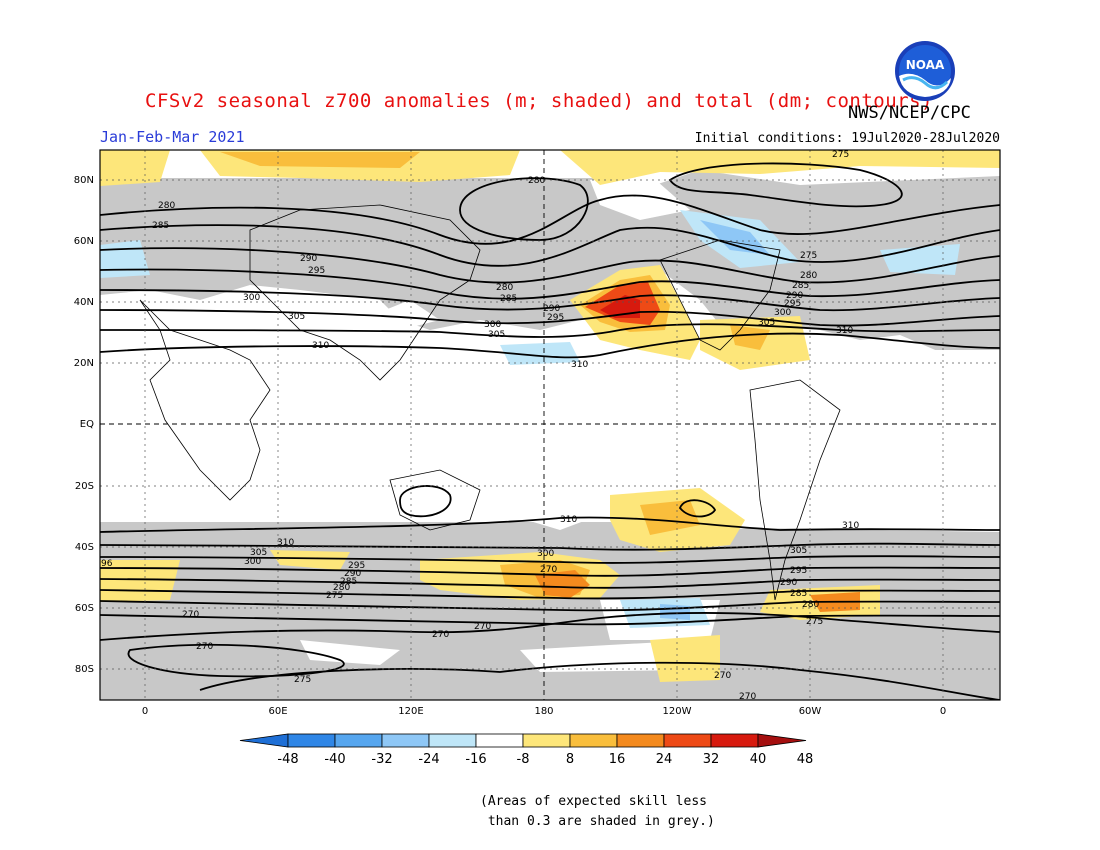 The image size is (1100, 850). I want to click on lon-label: 60W, so click(810, 711).